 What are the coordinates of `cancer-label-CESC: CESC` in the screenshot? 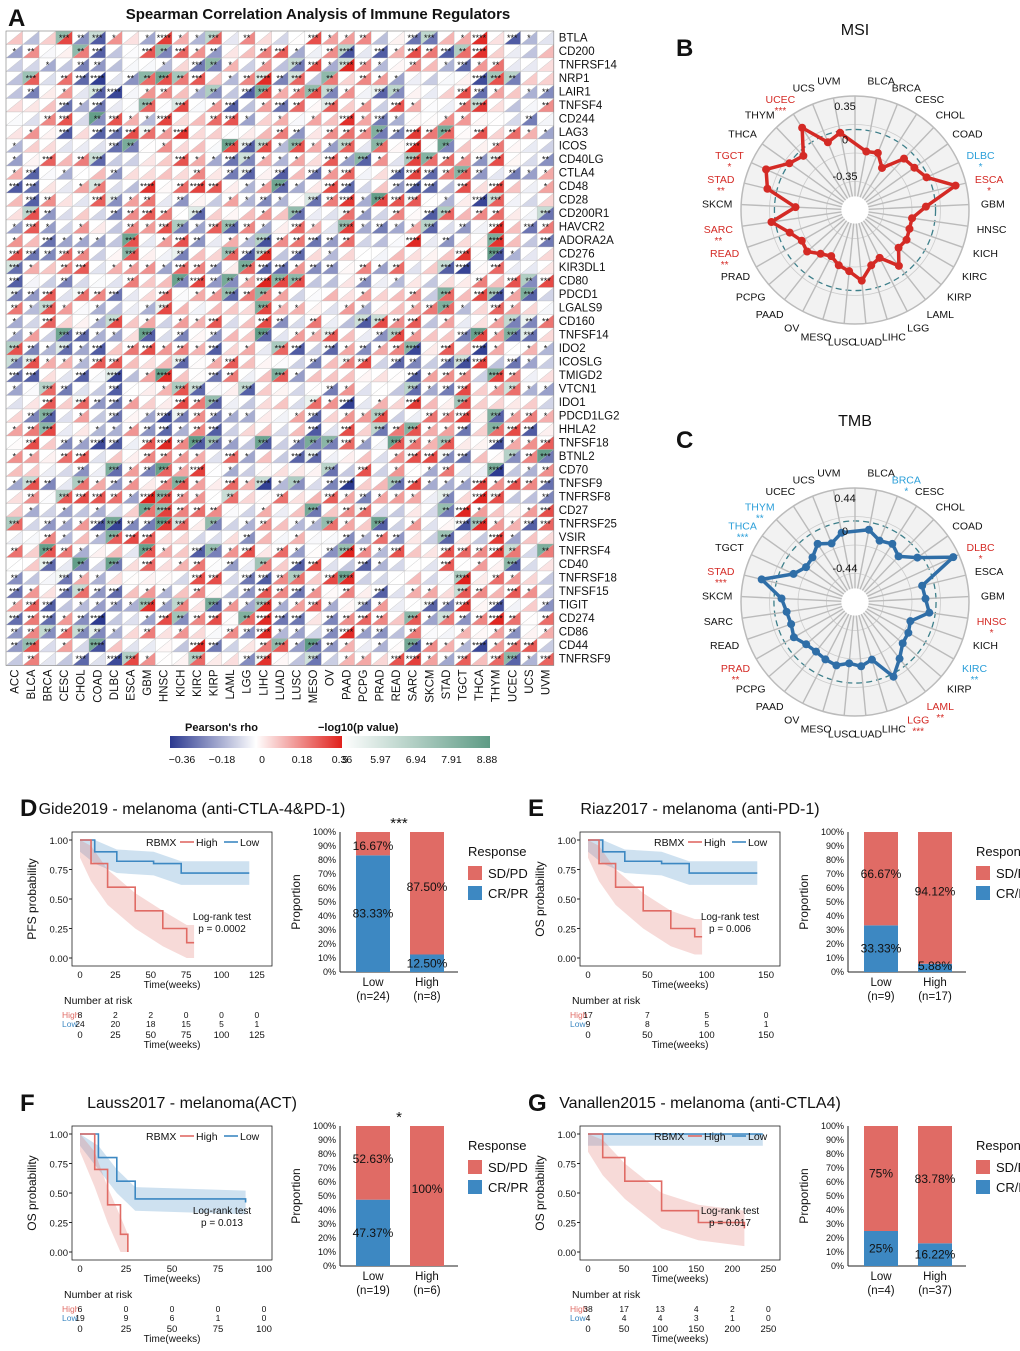 It's located at (65, 686).